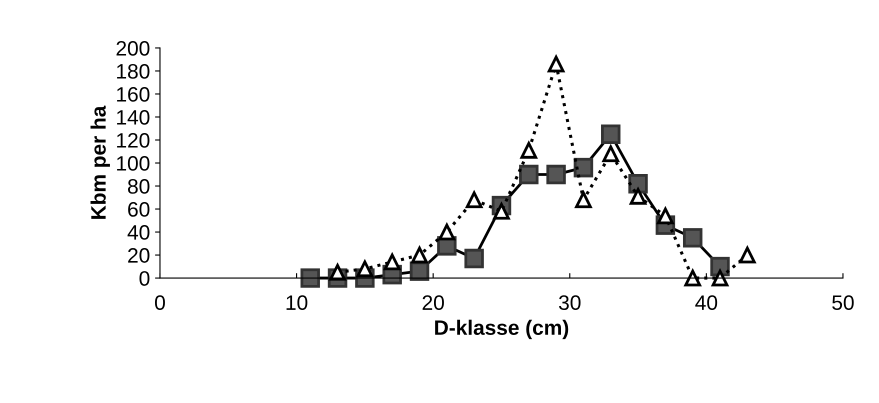  Describe the element at coordinates (133, 71) in the screenshot. I see `y-tick-label: 180` at that location.